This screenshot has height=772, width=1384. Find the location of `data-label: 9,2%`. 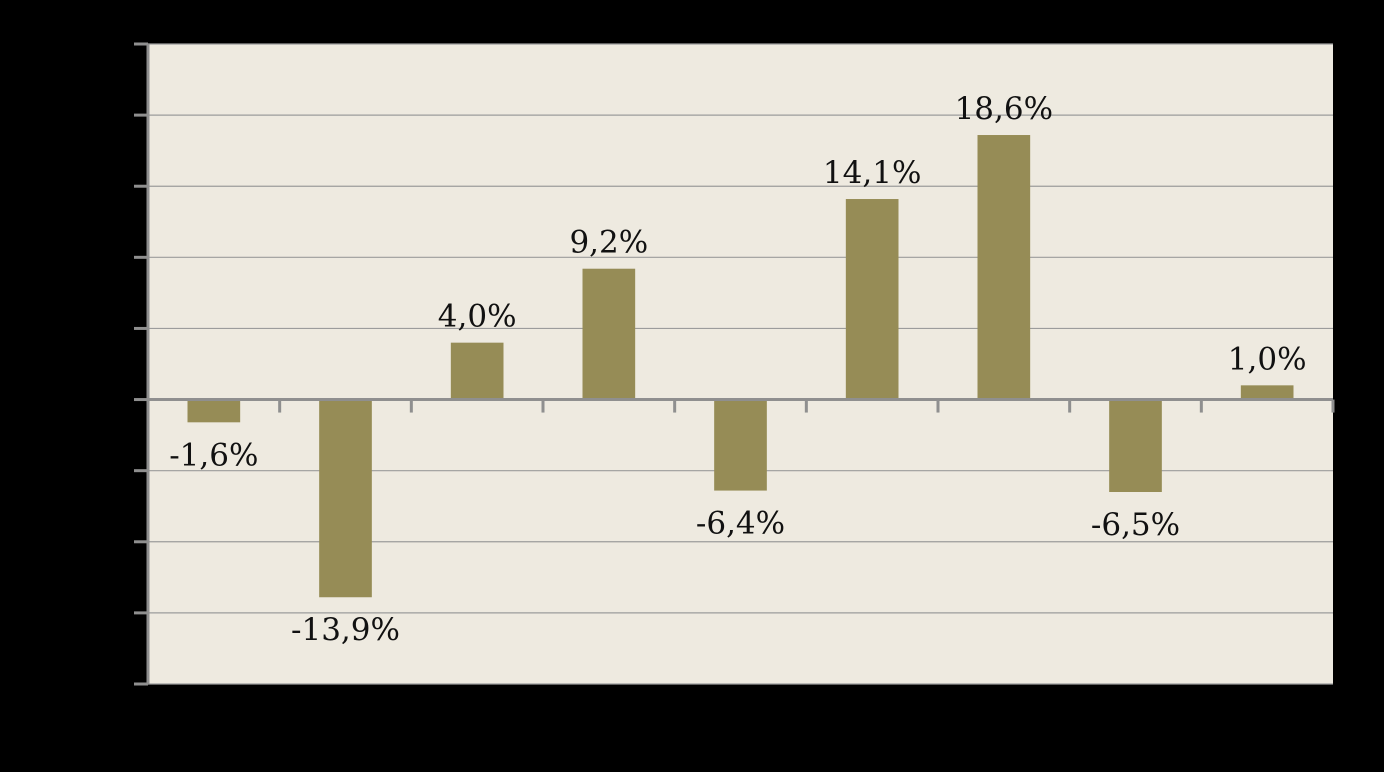

data-label: 9,2% is located at coordinates (608, 243).